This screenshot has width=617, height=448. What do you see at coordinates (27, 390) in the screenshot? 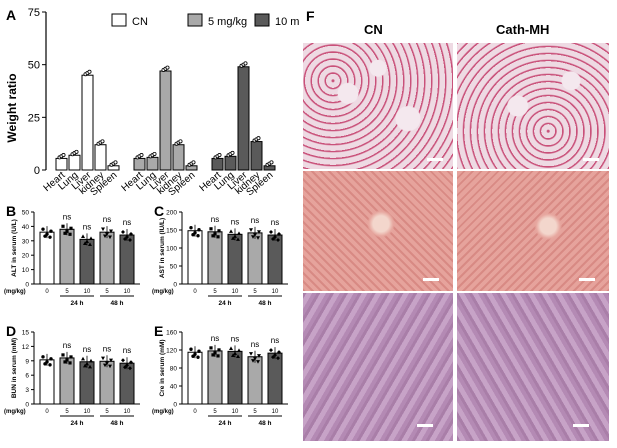
I see `y-tick-label: 3` at bounding box center [27, 390].